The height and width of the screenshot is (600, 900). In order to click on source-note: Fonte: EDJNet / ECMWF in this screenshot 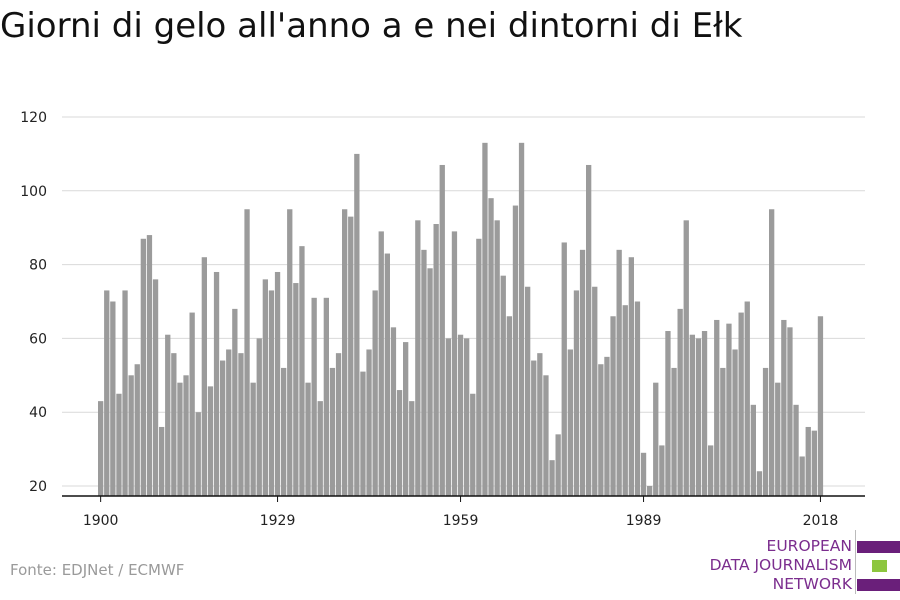, I will do `click(97, 570)`.